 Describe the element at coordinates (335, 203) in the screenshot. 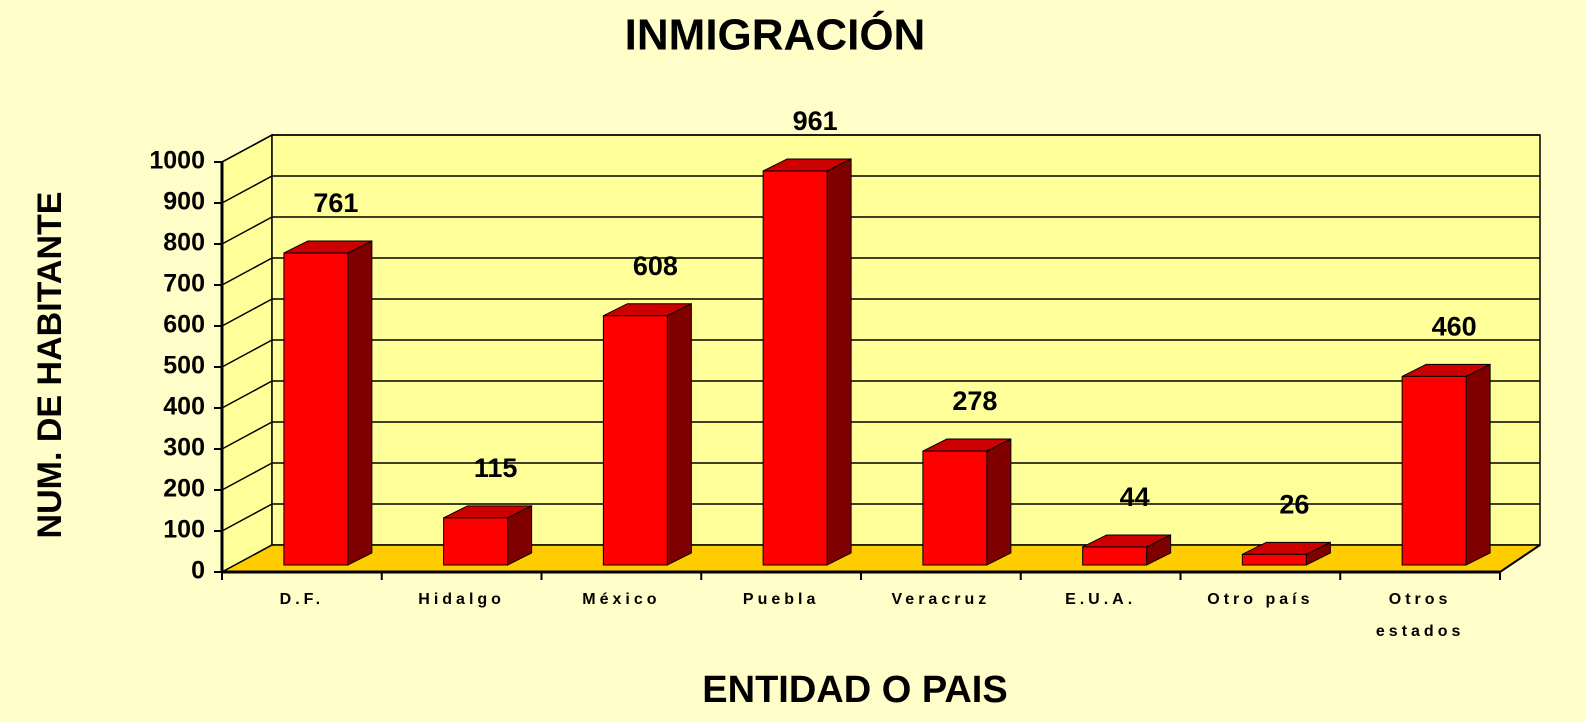

I see `value-label: 761` at that location.